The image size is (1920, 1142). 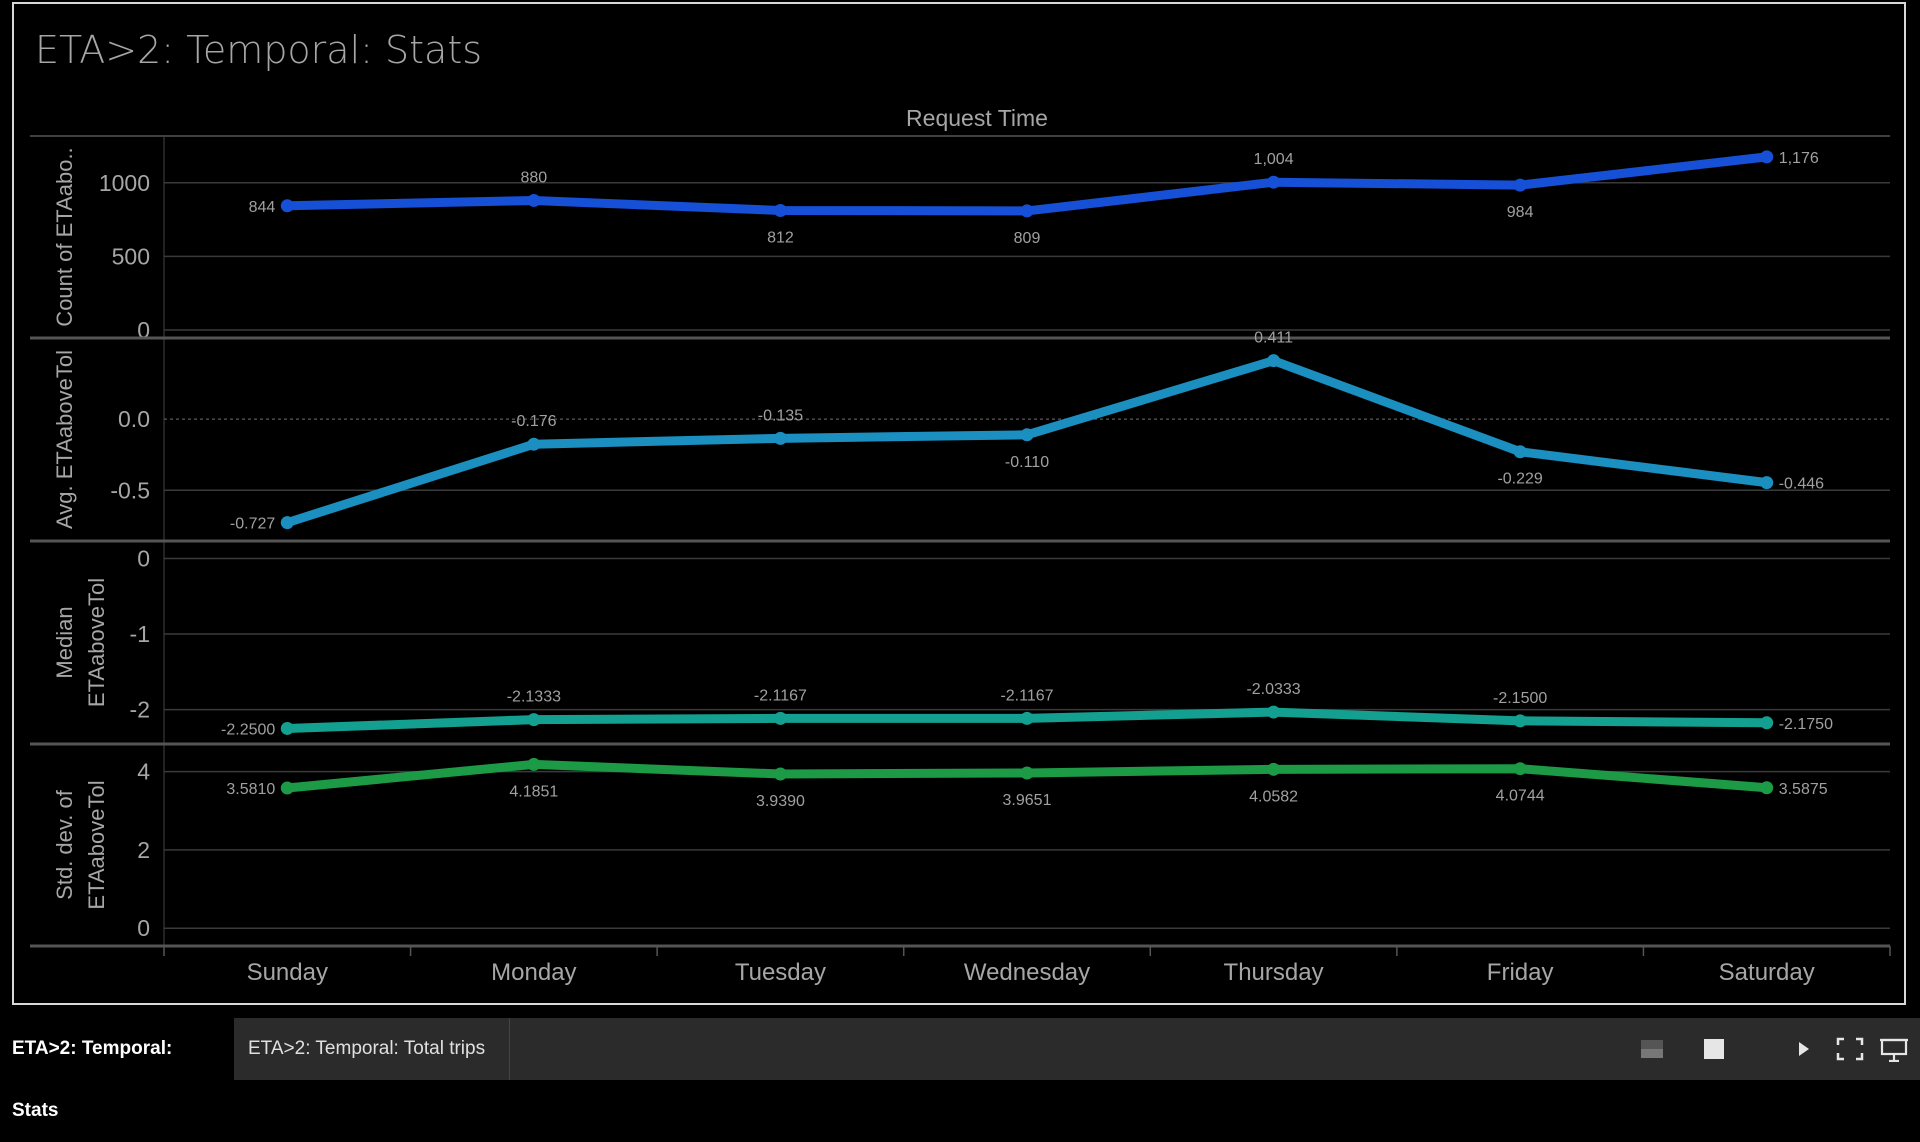 I want to click on data-label: 809, so click(x=1027, y=238).